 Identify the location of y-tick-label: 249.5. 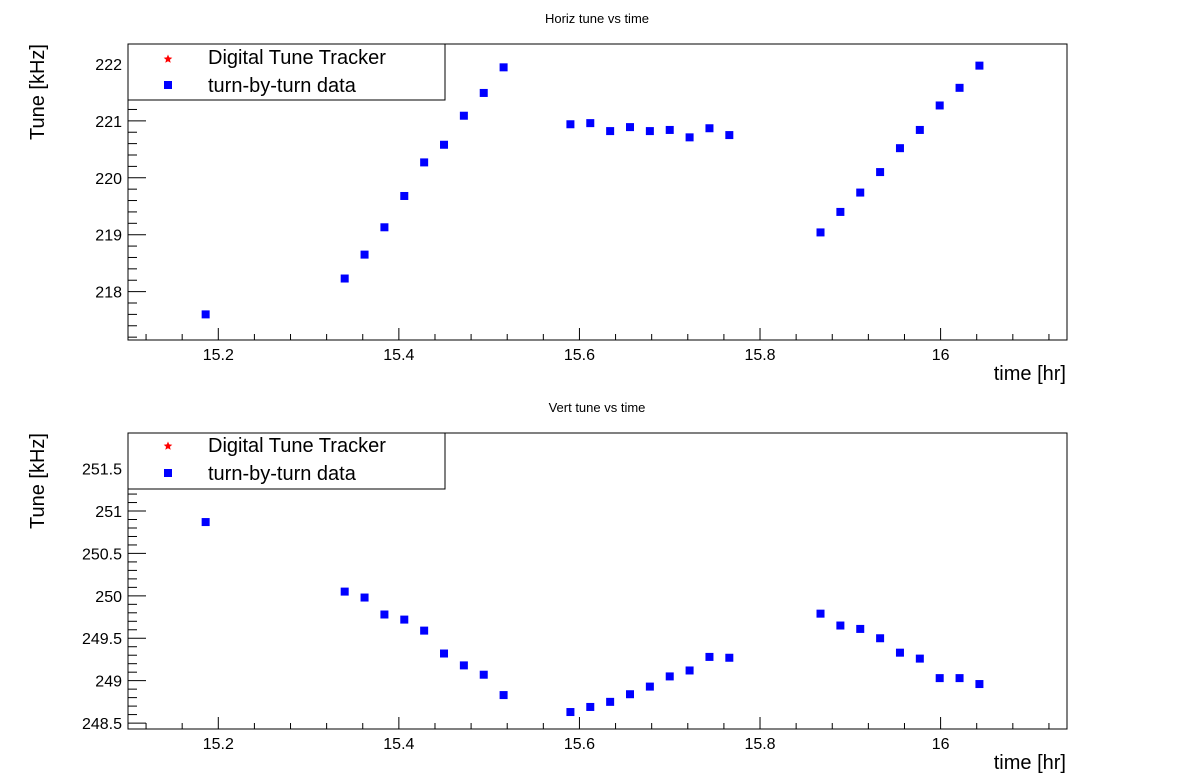
(102, 639).